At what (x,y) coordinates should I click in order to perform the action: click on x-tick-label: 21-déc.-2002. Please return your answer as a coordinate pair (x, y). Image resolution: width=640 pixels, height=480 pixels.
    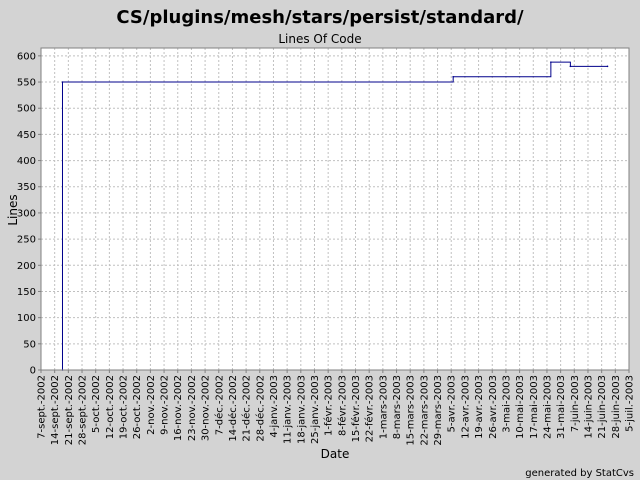
    Looking at the image, I should click on (247, 408).